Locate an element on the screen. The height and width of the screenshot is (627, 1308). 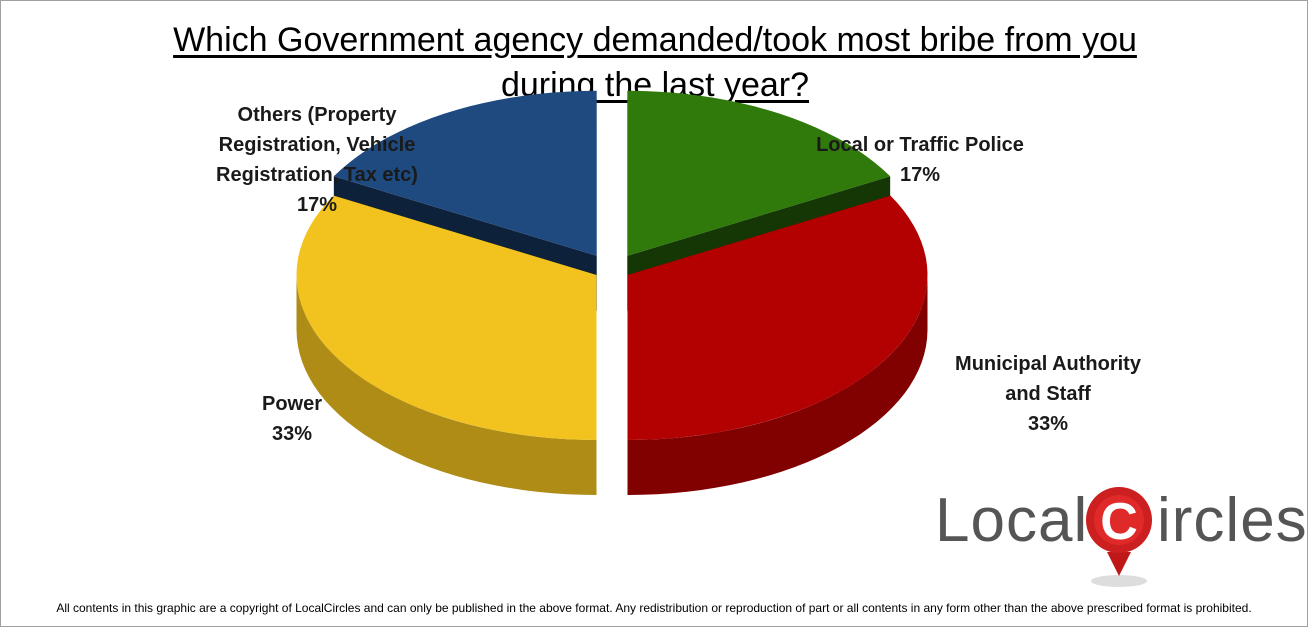
pie-slice-local-police-top is located at coordinates (759, 173).